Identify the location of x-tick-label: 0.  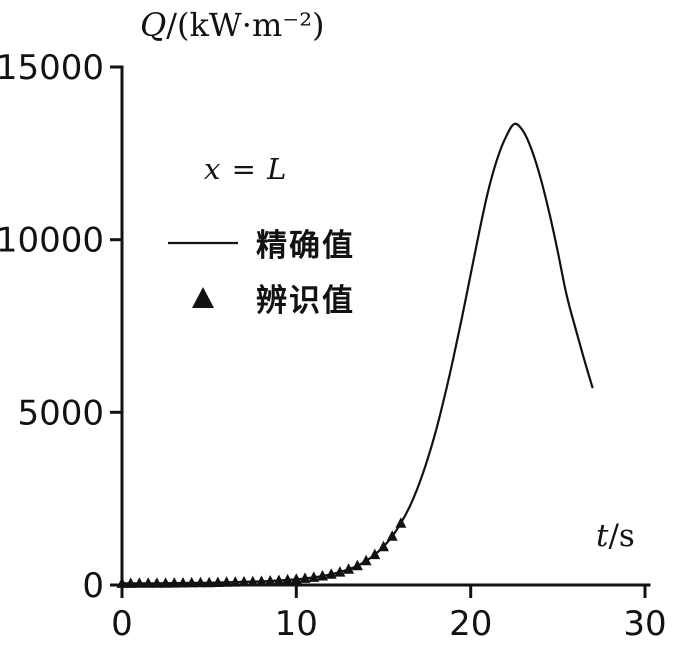
(122, 624).